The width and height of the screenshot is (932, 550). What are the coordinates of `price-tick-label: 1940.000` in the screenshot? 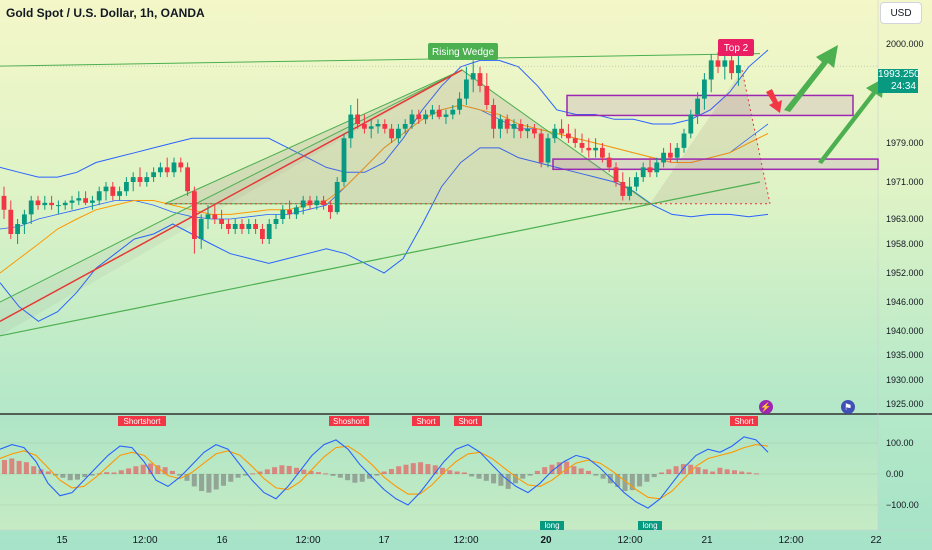 It's located at (905, 331).